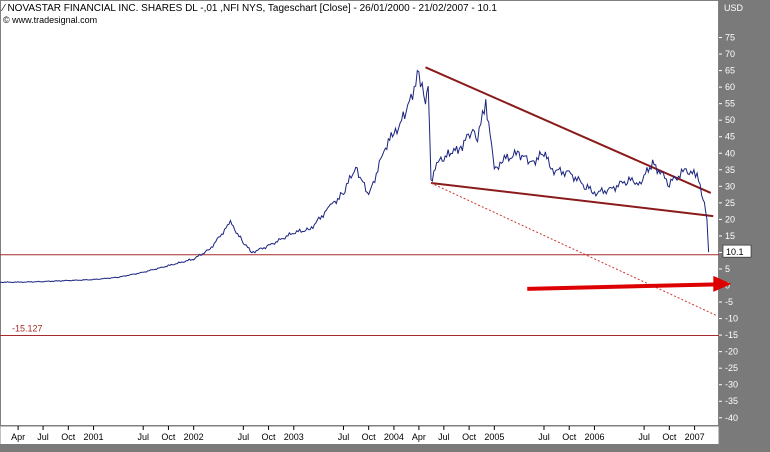  I want to click on y-tick-label: 30, so click(730, 186).